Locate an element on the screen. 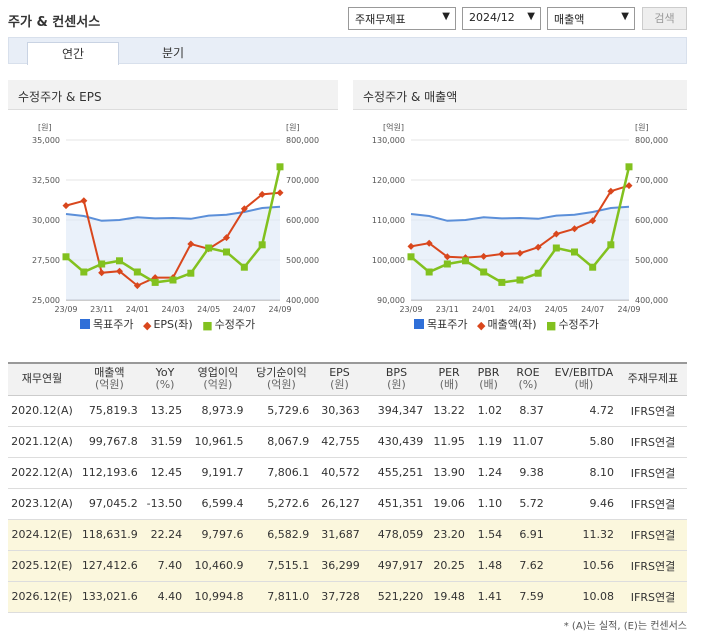 The height and width of the screenshot is (632, 701). table-cell: 2021.12(A) is located at coordinates (42, 442).